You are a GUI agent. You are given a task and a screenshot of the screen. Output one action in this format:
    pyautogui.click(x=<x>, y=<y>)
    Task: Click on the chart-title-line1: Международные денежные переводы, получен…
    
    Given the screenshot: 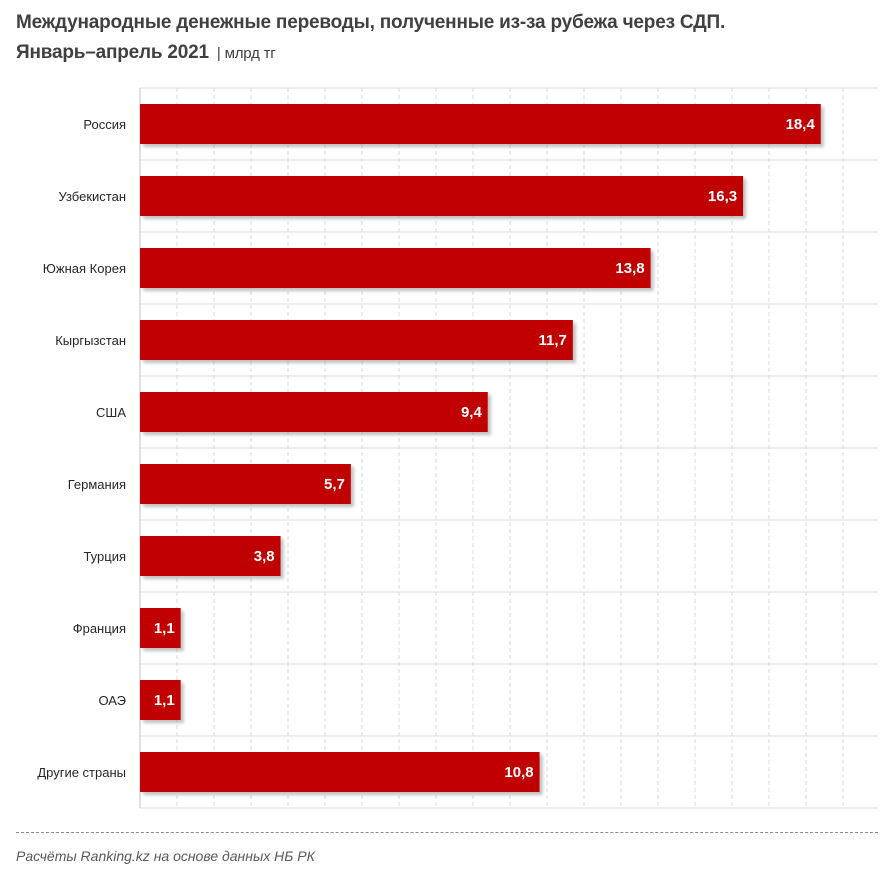 What is the action you would take?
    pyautogui.click(x=371, y=22)
    